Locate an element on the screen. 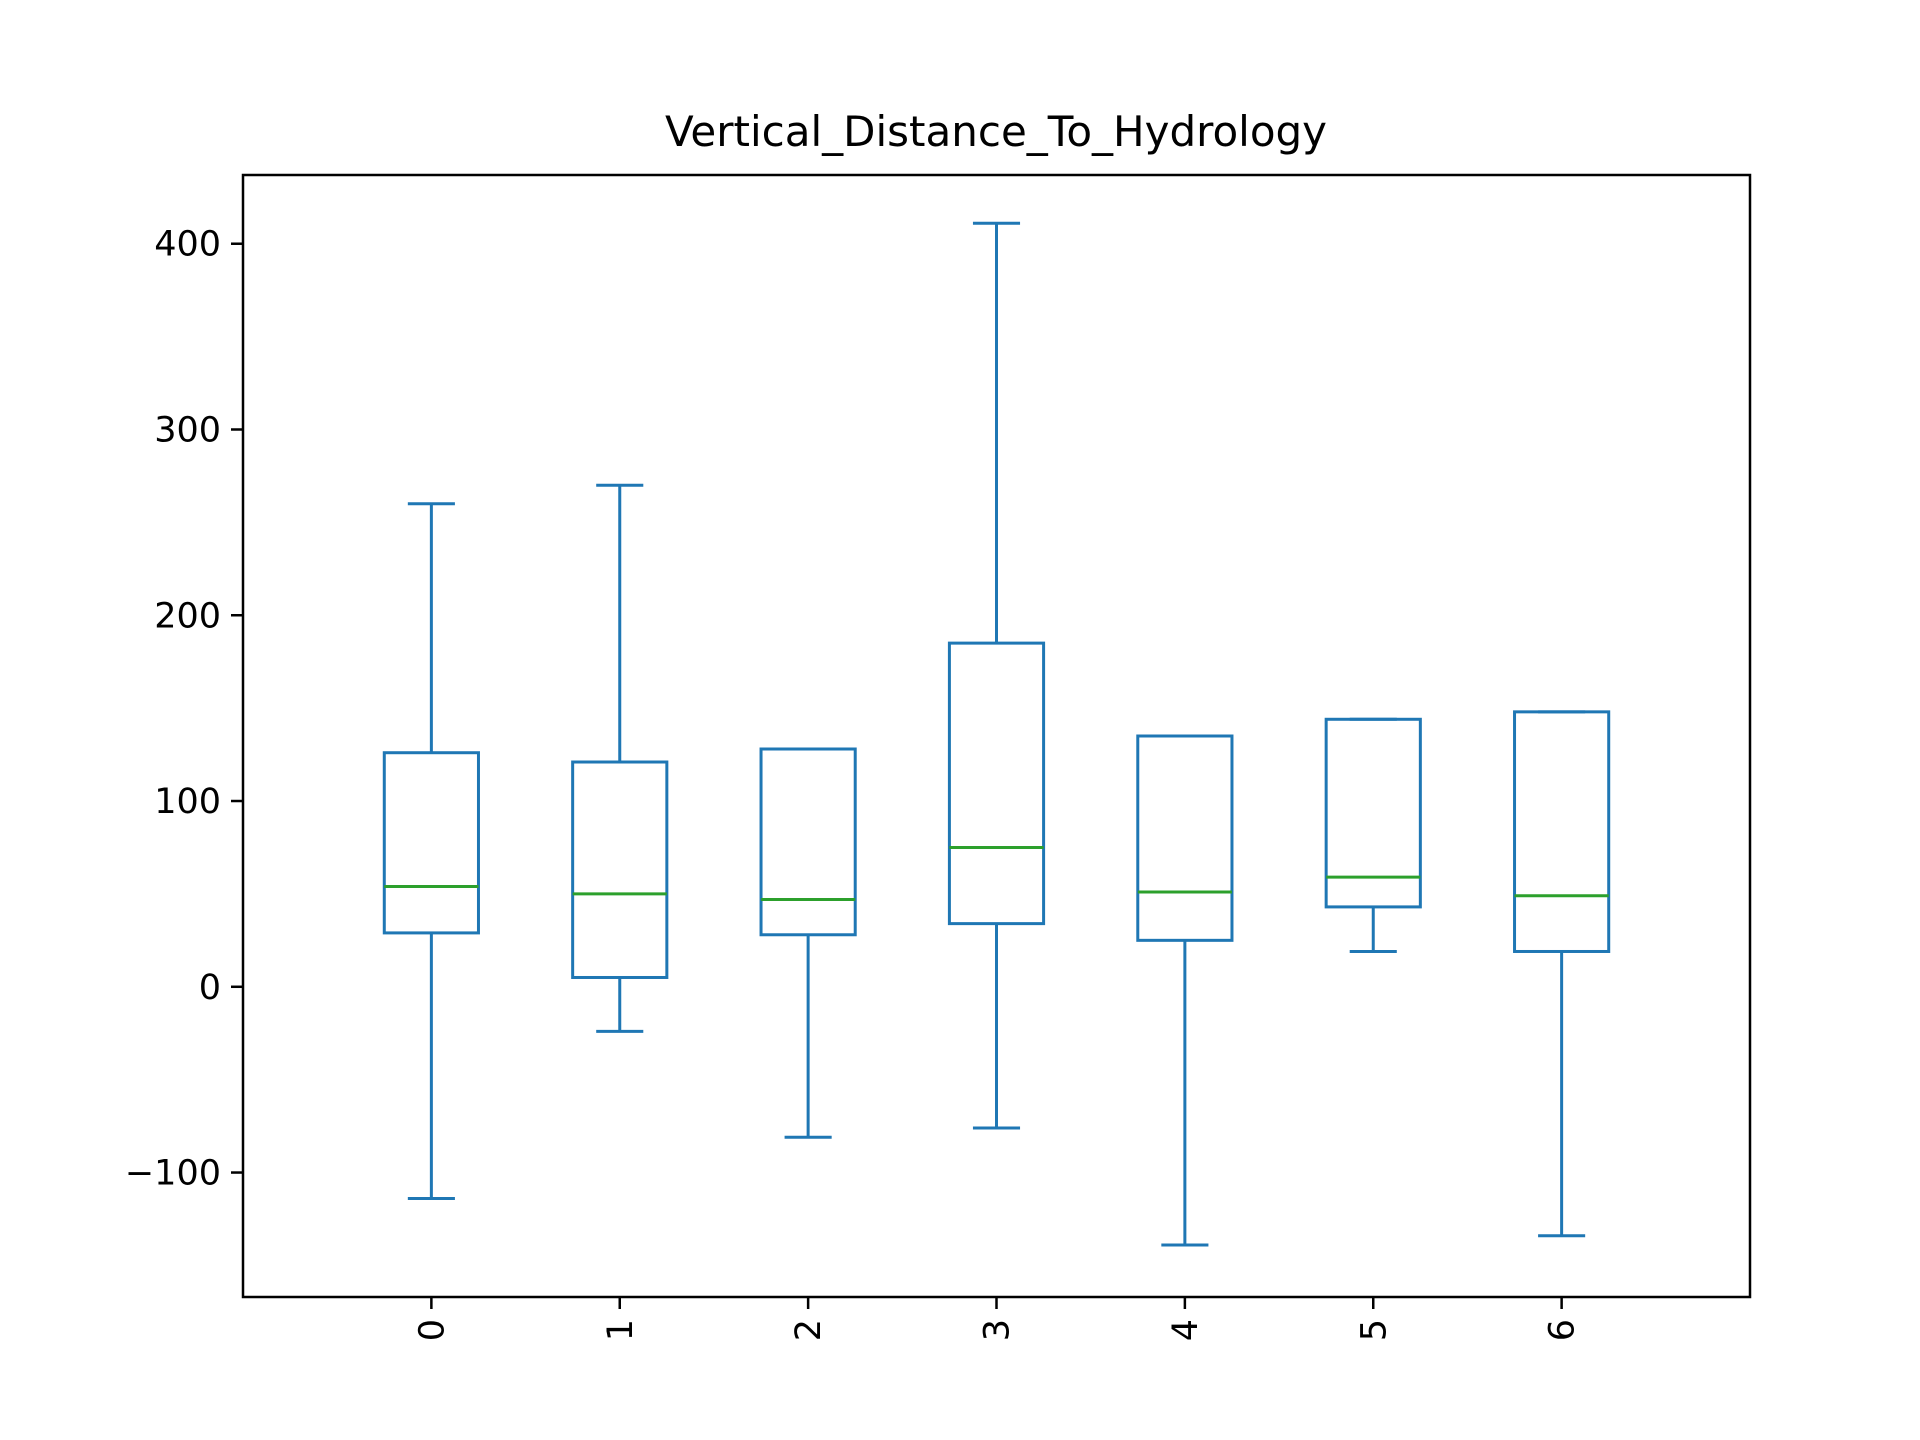 The width and height of the screenshot is (1920, 1440). y-tick-label: 0 is located at coordinates (210, 988).